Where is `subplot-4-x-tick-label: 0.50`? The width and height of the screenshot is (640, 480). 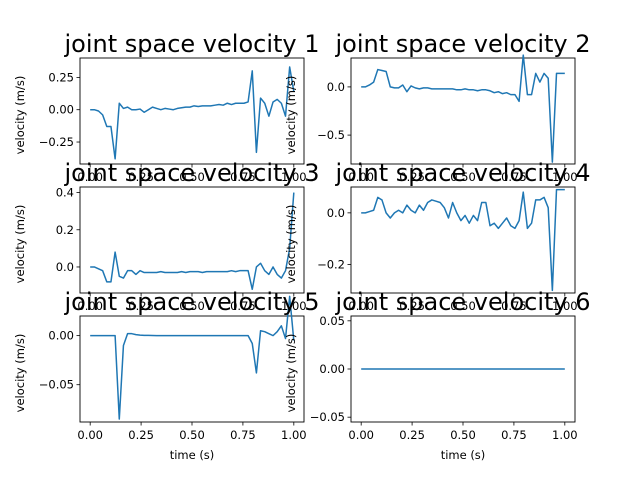 subplot-4-x-tick-label: 0.50 is located at coordinates (463, 306).